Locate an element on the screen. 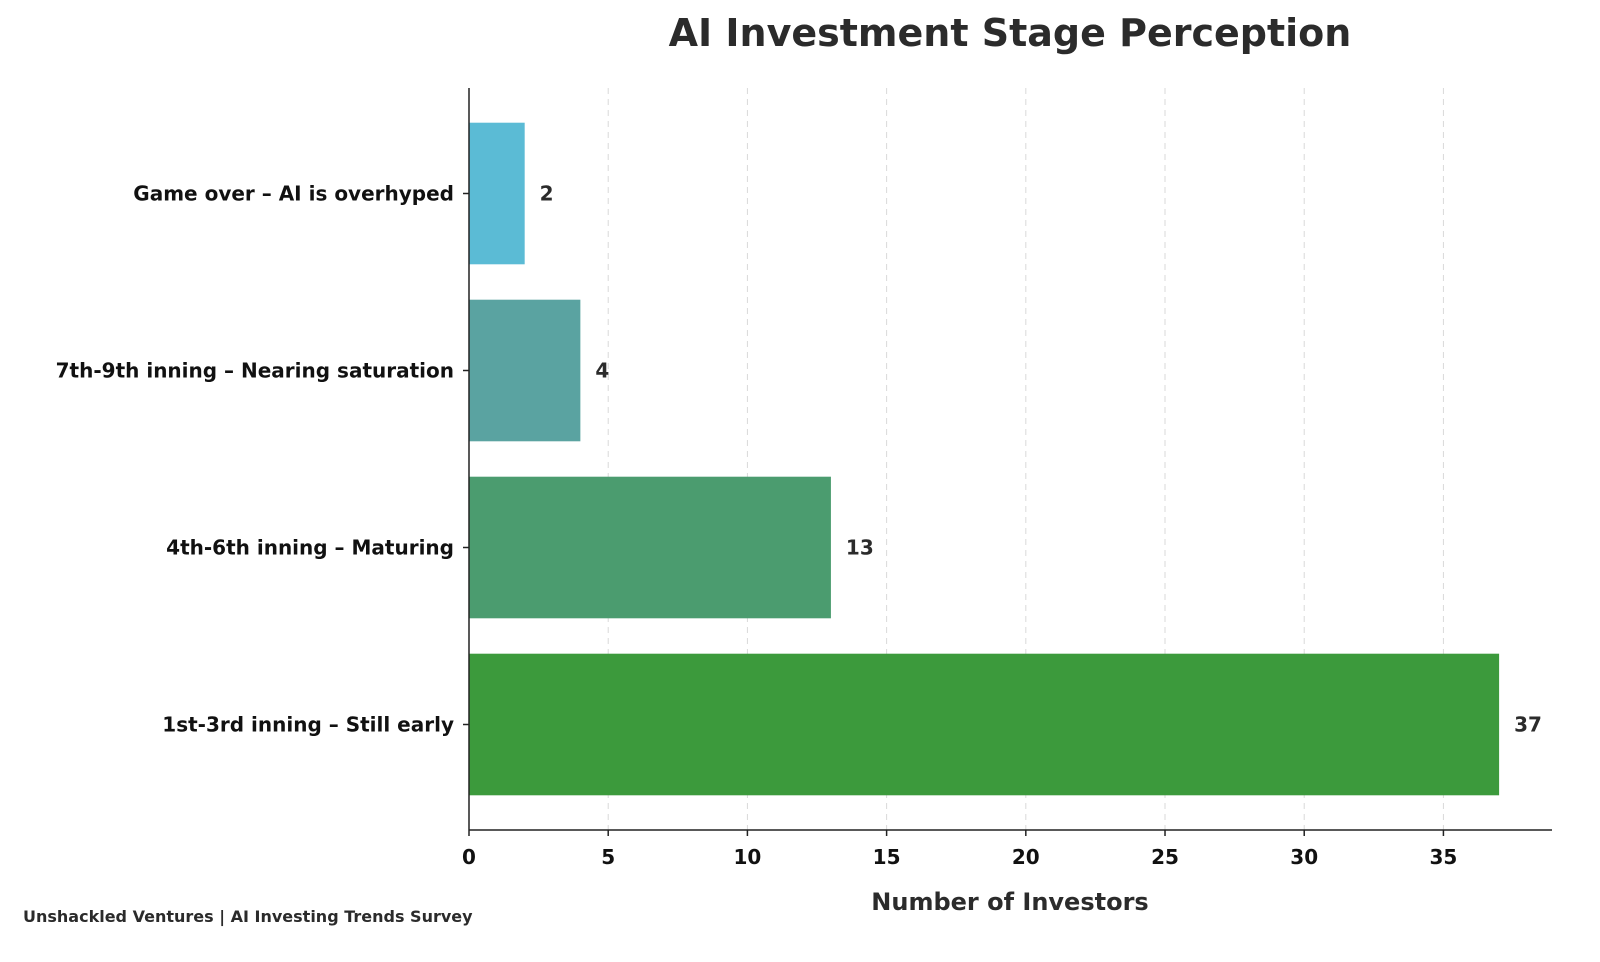 This screenshot has width=1600, height=962. category-label: 7th-9th inning – Nearing saturation is located at coordinates (255, 371).